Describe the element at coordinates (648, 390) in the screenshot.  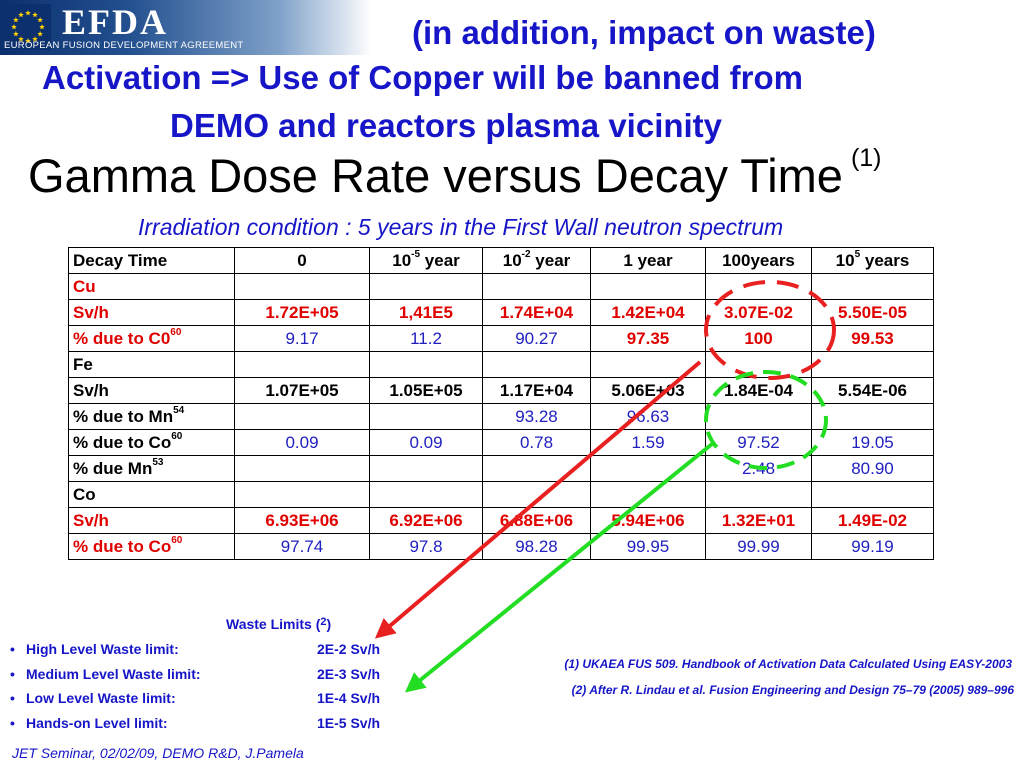
I see `table-cell: 5.06E+03` at that location.